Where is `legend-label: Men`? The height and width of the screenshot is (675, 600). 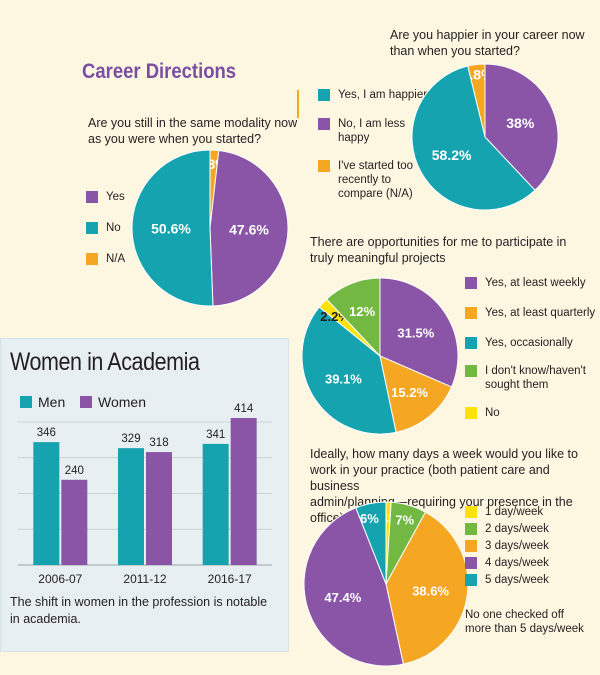
legend-label: Men is located at coordinates (51, 402).